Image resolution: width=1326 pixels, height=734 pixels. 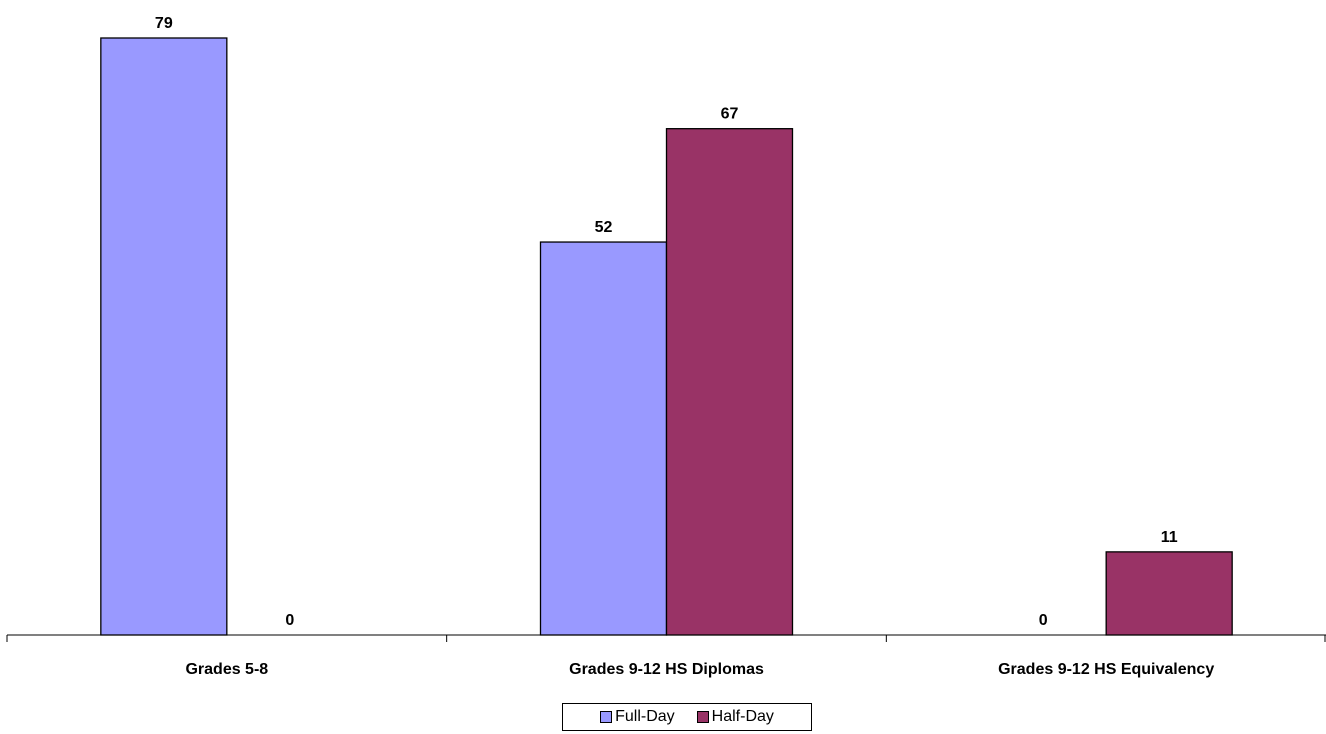 I want to click on data-label-full-day-2: 52, so click(x=604, y=227).